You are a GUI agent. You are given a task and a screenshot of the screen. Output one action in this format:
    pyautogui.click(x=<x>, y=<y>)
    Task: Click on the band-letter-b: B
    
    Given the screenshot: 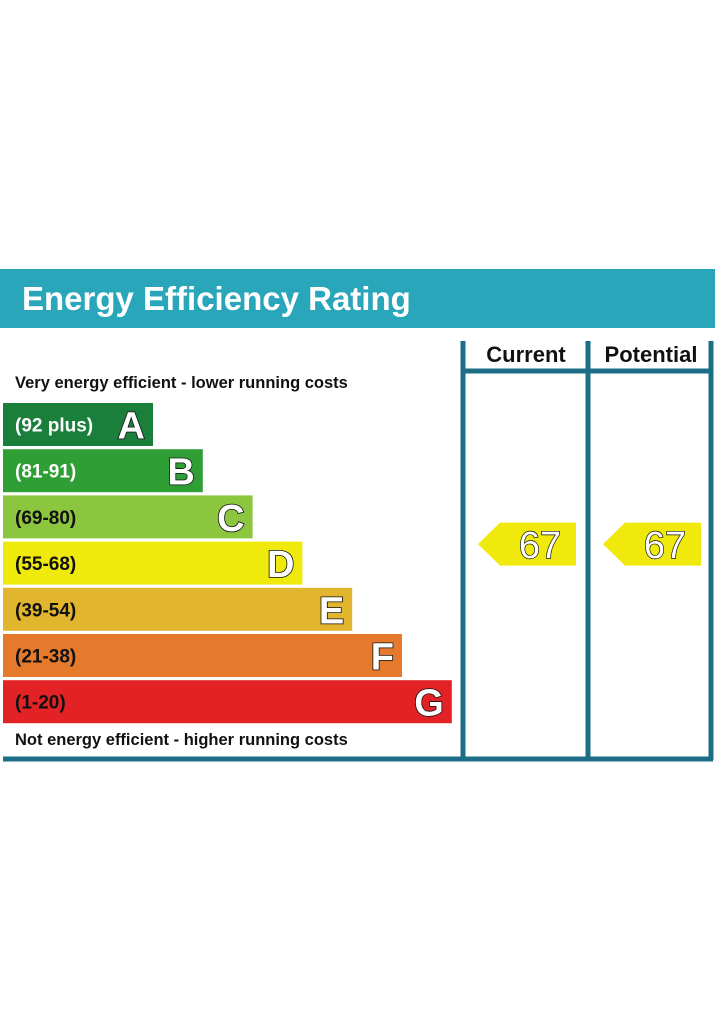 What is the action you would take?
    pyautogui.click(x=180, y=473)
    